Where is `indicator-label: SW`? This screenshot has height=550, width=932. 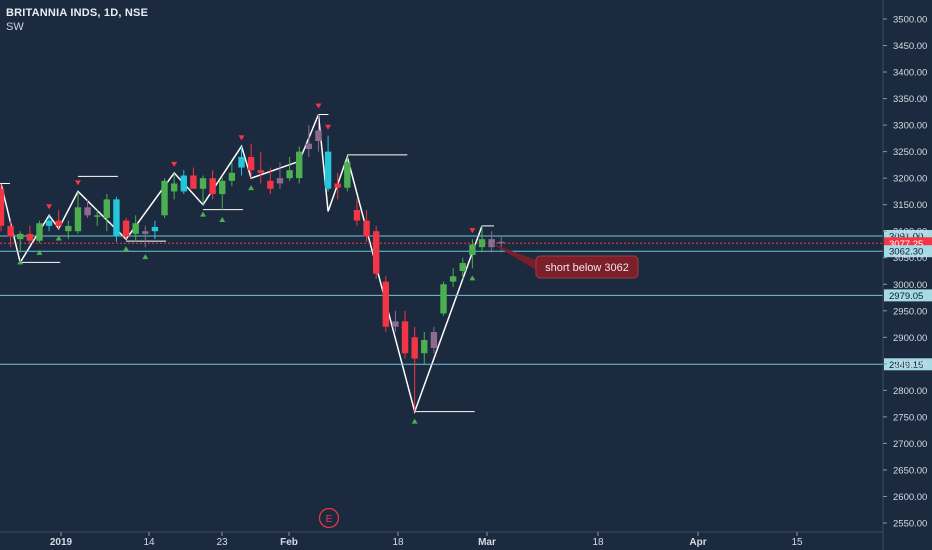
indicator-label: SW is located at coordinates (15, 27).